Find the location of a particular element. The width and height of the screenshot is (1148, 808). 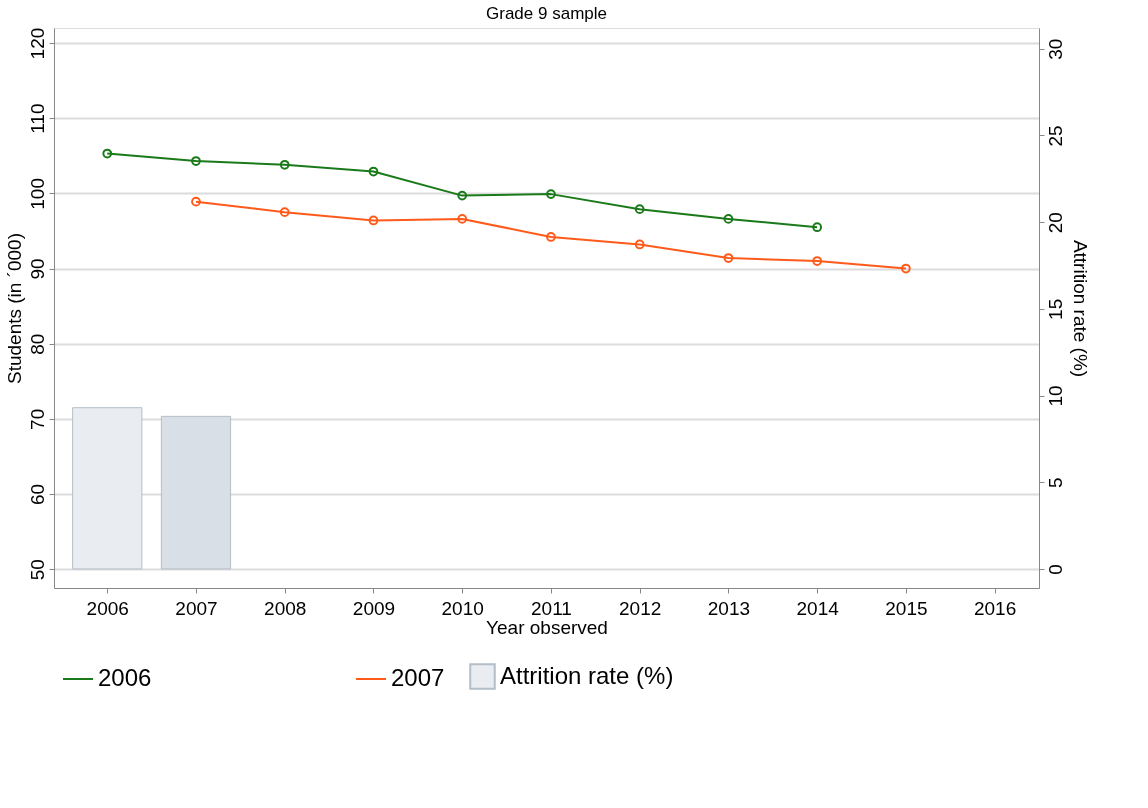

x-tick-label: 2010 is located at coordinates (462, 608).